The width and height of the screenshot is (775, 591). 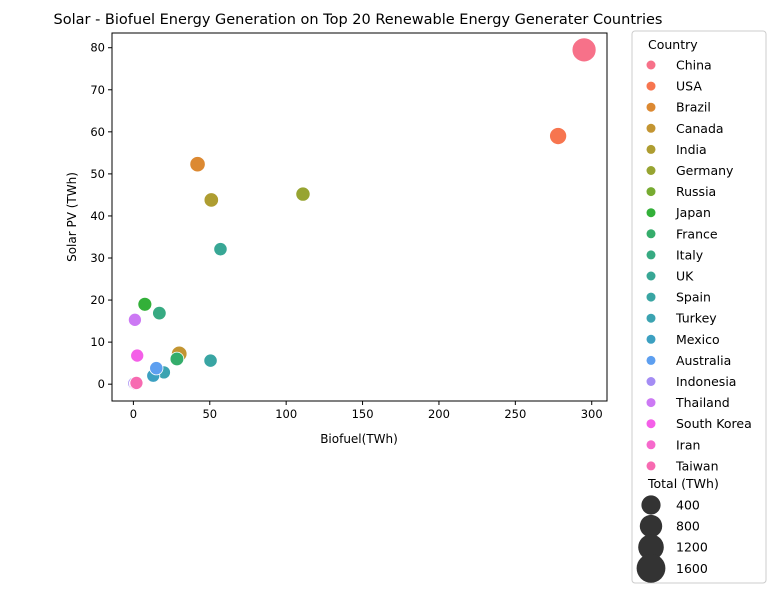 What do you see at coordinates (286, 414) in the screenshot?
I see `x-tick-label: 100` at bounding box center [286, 414].